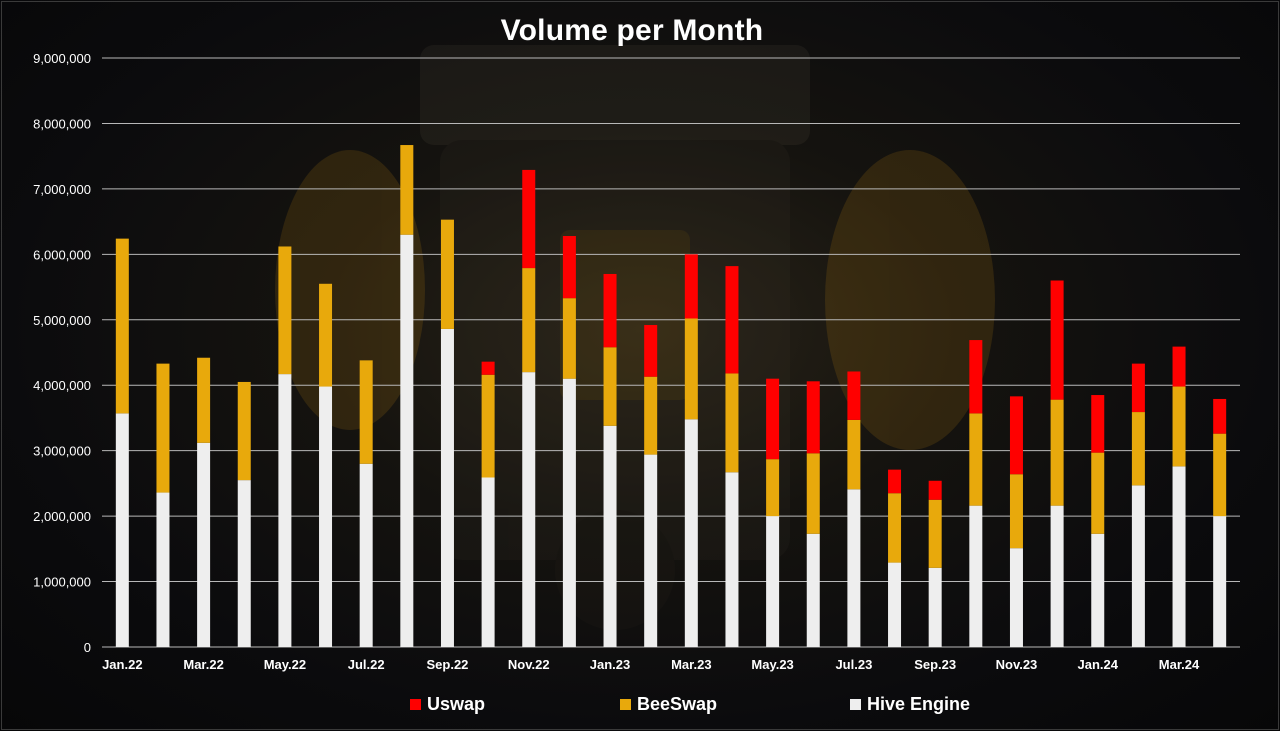  What do you see at coordinates (625, 704) in the screenshot?
I see `legend-swatch-beeswap` at bounding box center [625, 704].